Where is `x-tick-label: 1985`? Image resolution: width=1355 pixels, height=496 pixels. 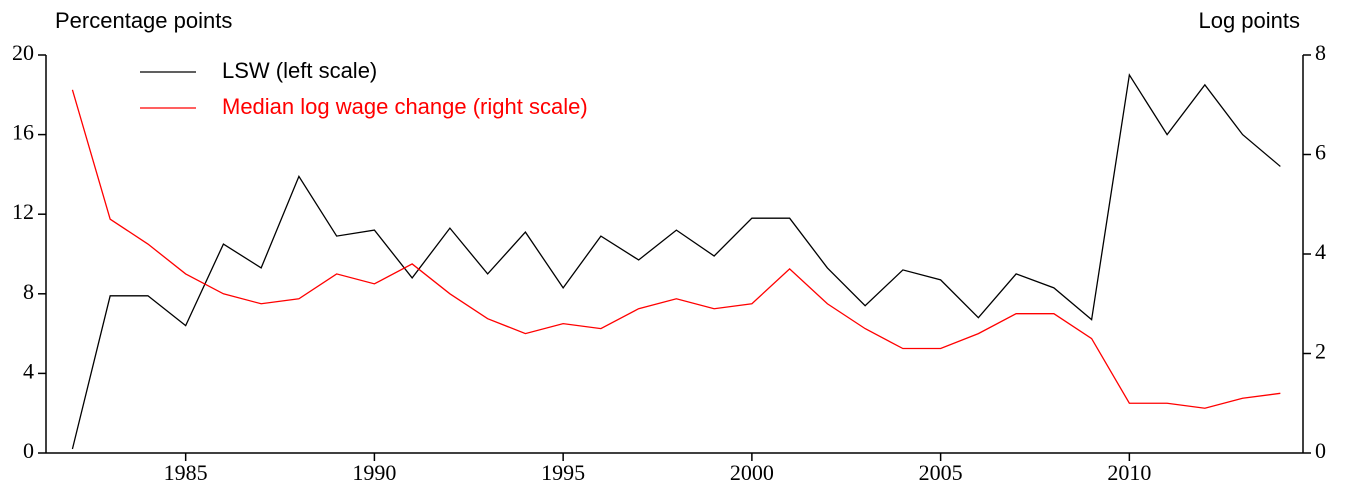
x-tick-label: 1985 is located at coordinates (186, 472).